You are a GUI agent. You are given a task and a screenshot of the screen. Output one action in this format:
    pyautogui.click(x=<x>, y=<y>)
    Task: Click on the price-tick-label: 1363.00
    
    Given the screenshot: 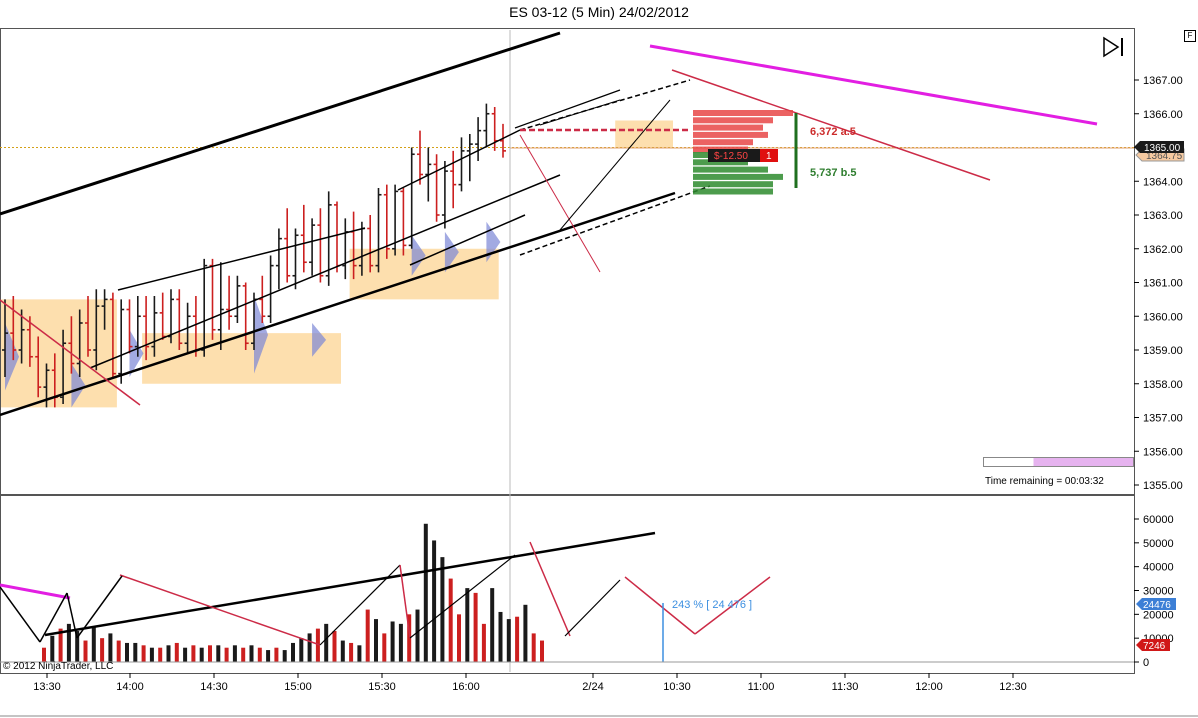 What is the action you would take?
    pyautogui.click(x=1163, y=216)
    